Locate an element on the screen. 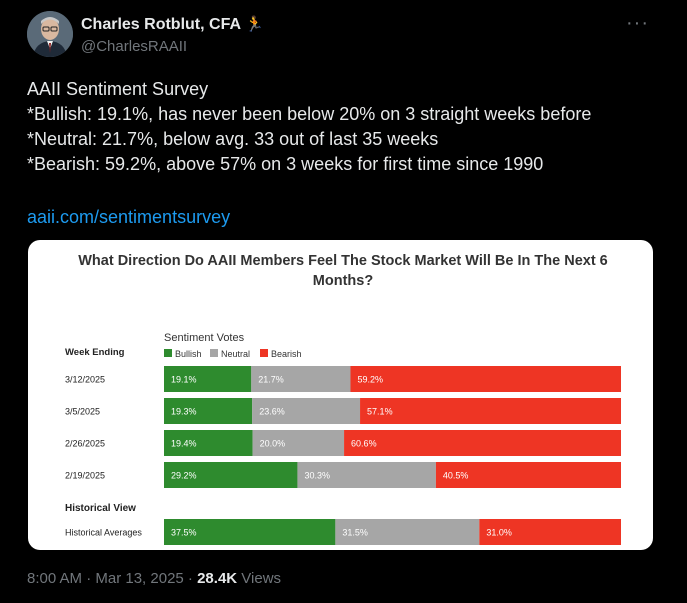  bar-data-label: 40.5% is located at coordinates (456, 476).